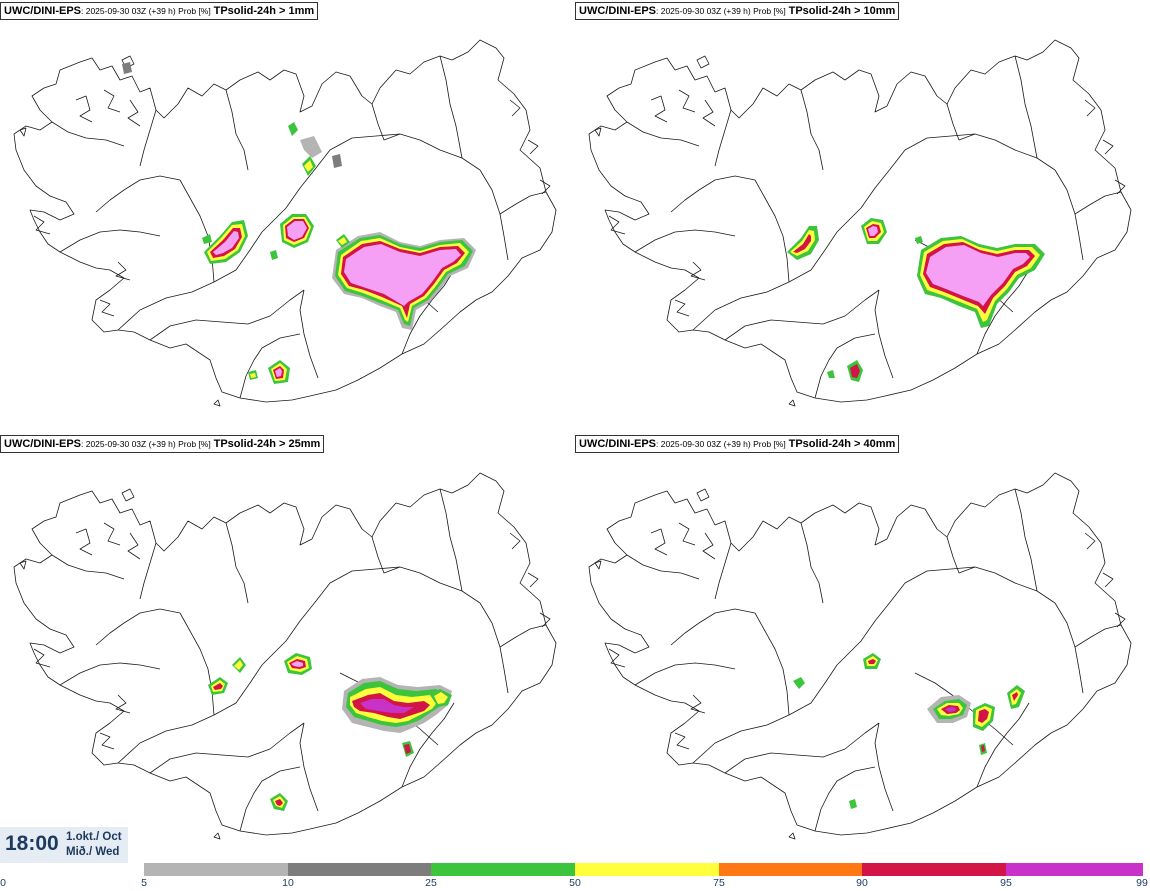 Image resolution: width=1150 pixels, height=891 pixels. I want to click on probability-colorbar, so click(647, 869).